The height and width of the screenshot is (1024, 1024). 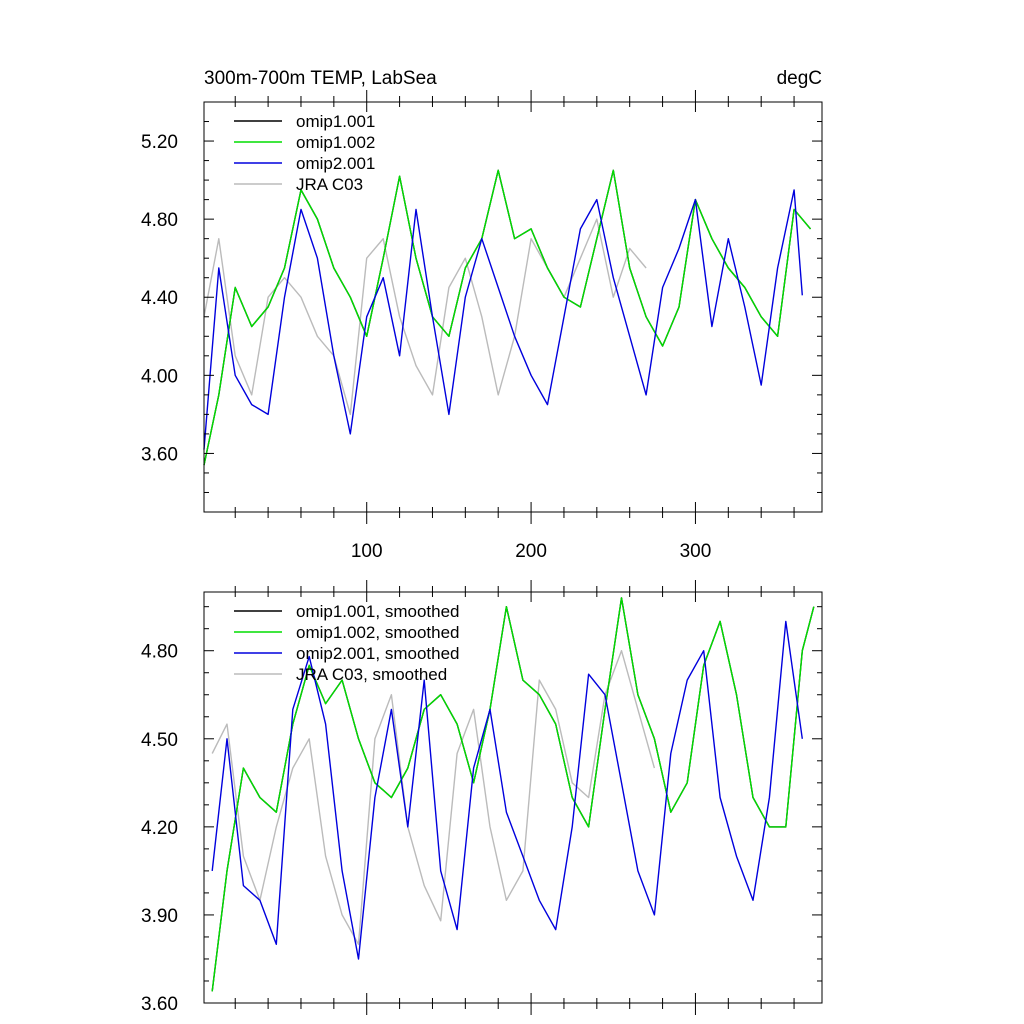 What do you see at coordinates (378, 611) in the screenshot?
I see `legend-label: omip1.001, smoothed` at bounding box center [378, 611].